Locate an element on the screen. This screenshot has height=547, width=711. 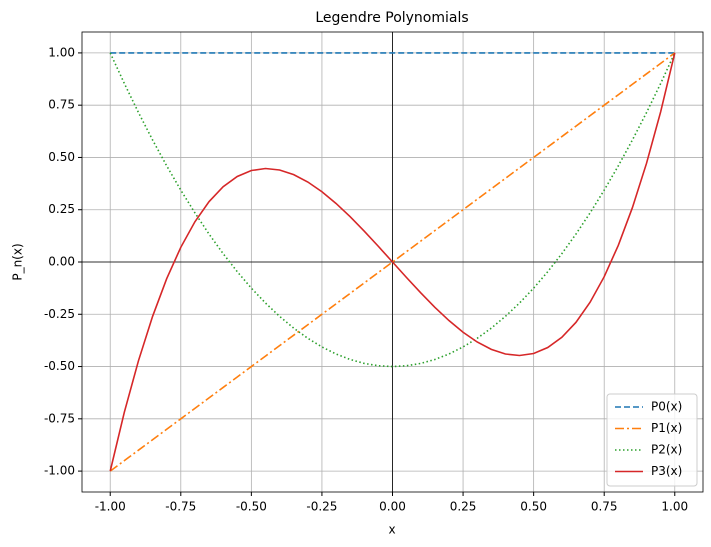
legend-label: P1(x) is located at coordinates (666, 428).